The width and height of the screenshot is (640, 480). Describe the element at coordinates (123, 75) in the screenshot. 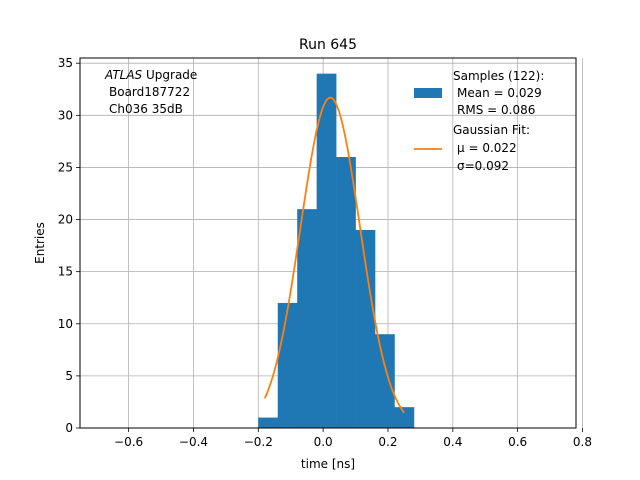

I see `annotation-atlas: ATLAS` at that location.